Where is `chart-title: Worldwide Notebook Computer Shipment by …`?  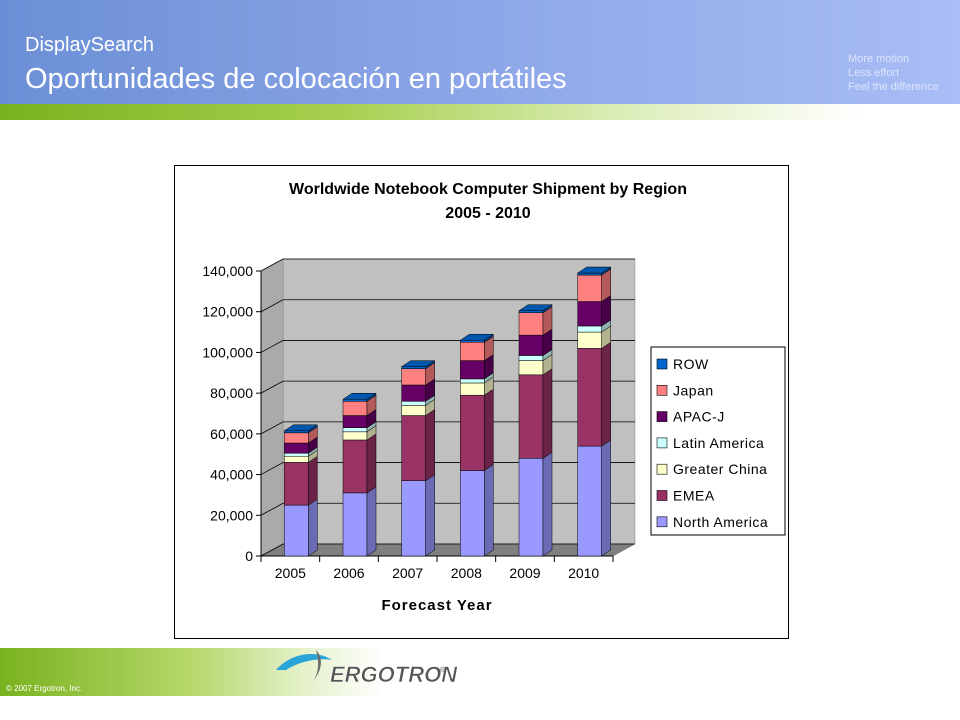
chart-title: Worldwide Notebook Computer Shipment by … is located at coordinates (488, 189).